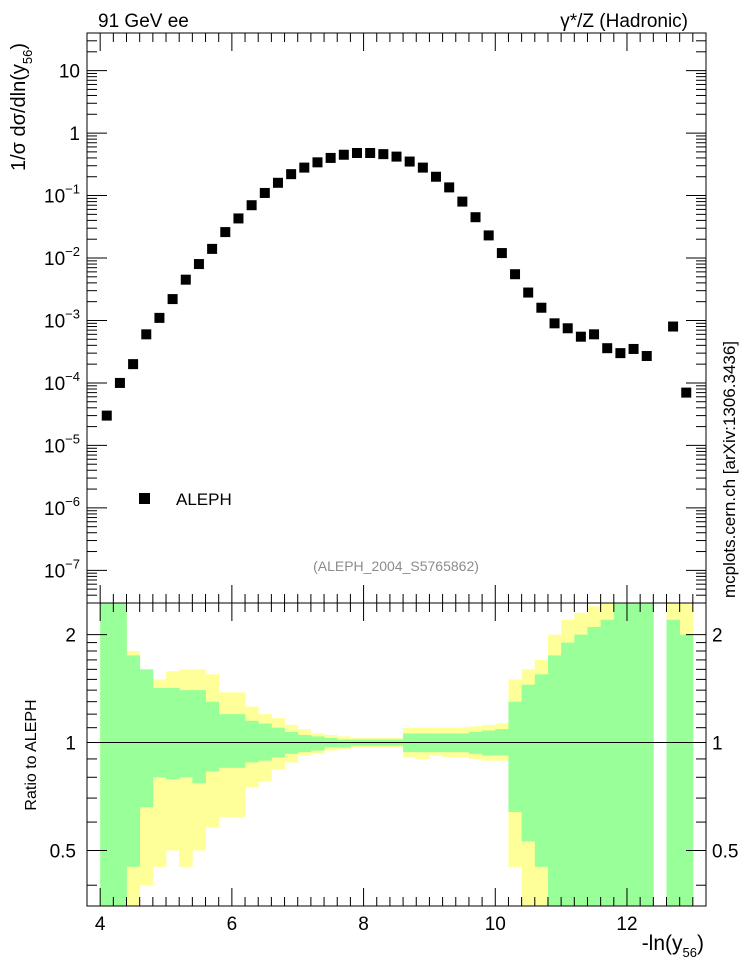  I want to click on legend-marker-aleph, so click(144, 498).